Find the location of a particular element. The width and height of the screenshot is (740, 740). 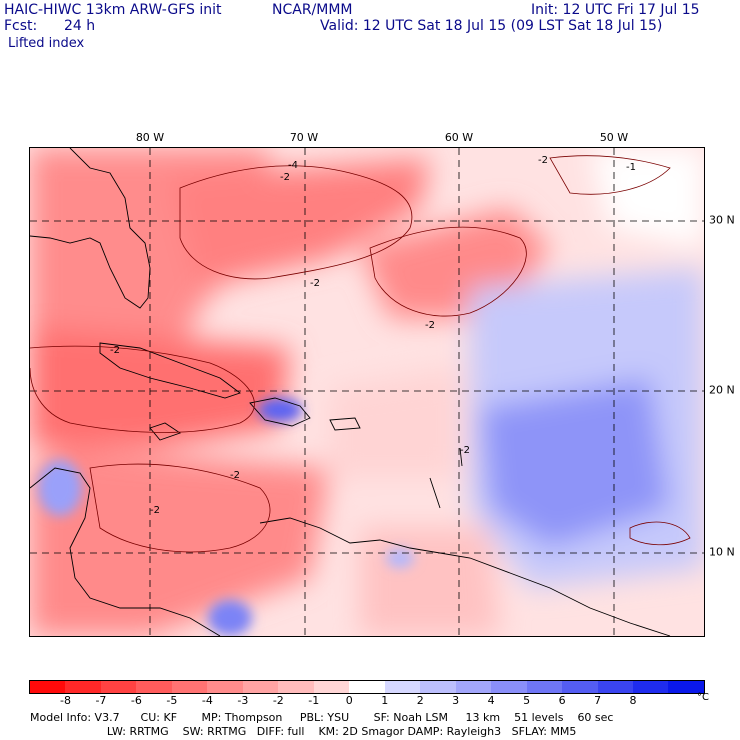

colorbar-tick-label: 0 is located at coordinates (349, 700).